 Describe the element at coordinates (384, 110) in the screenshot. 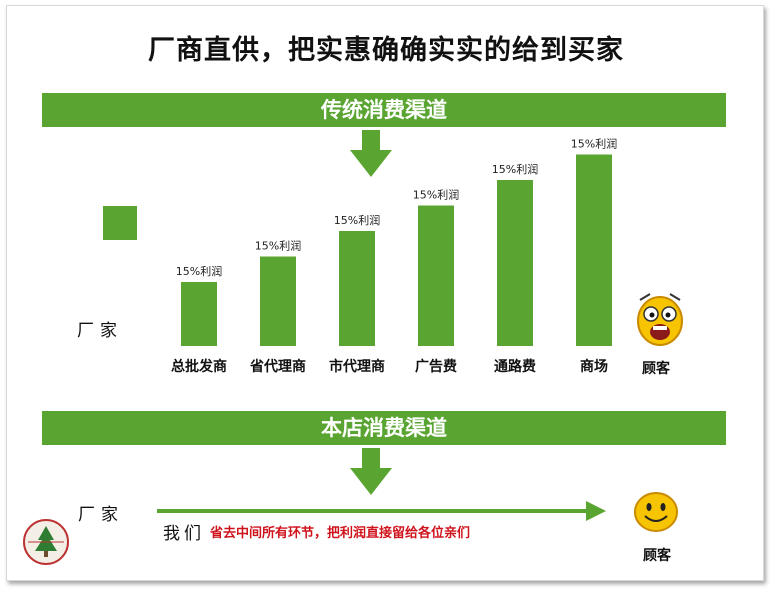

I see `traditional-channel-banner: 传统消费渠道` at that location.